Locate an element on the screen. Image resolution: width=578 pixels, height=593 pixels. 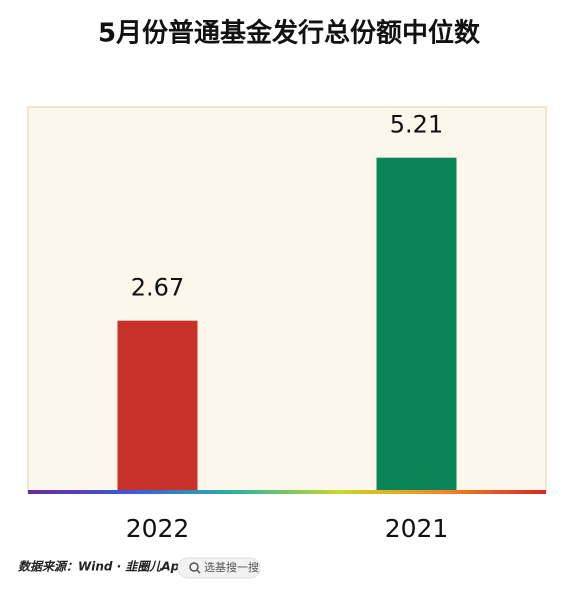
search-text: 选基搜一搜 is located at coordinates (231, 567).